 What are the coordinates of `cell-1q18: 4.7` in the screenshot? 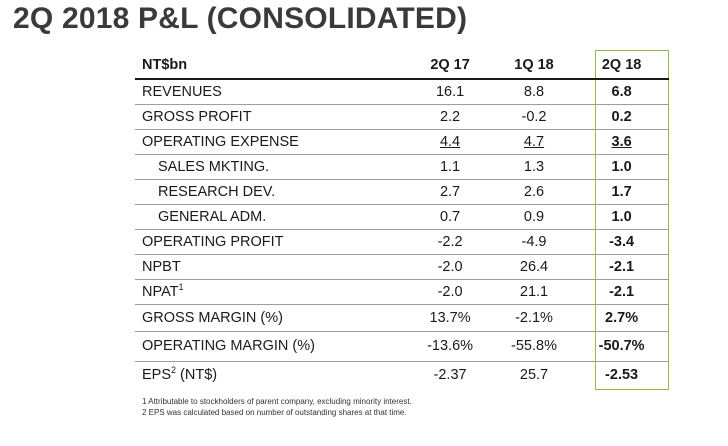 It's located at (534, 141).